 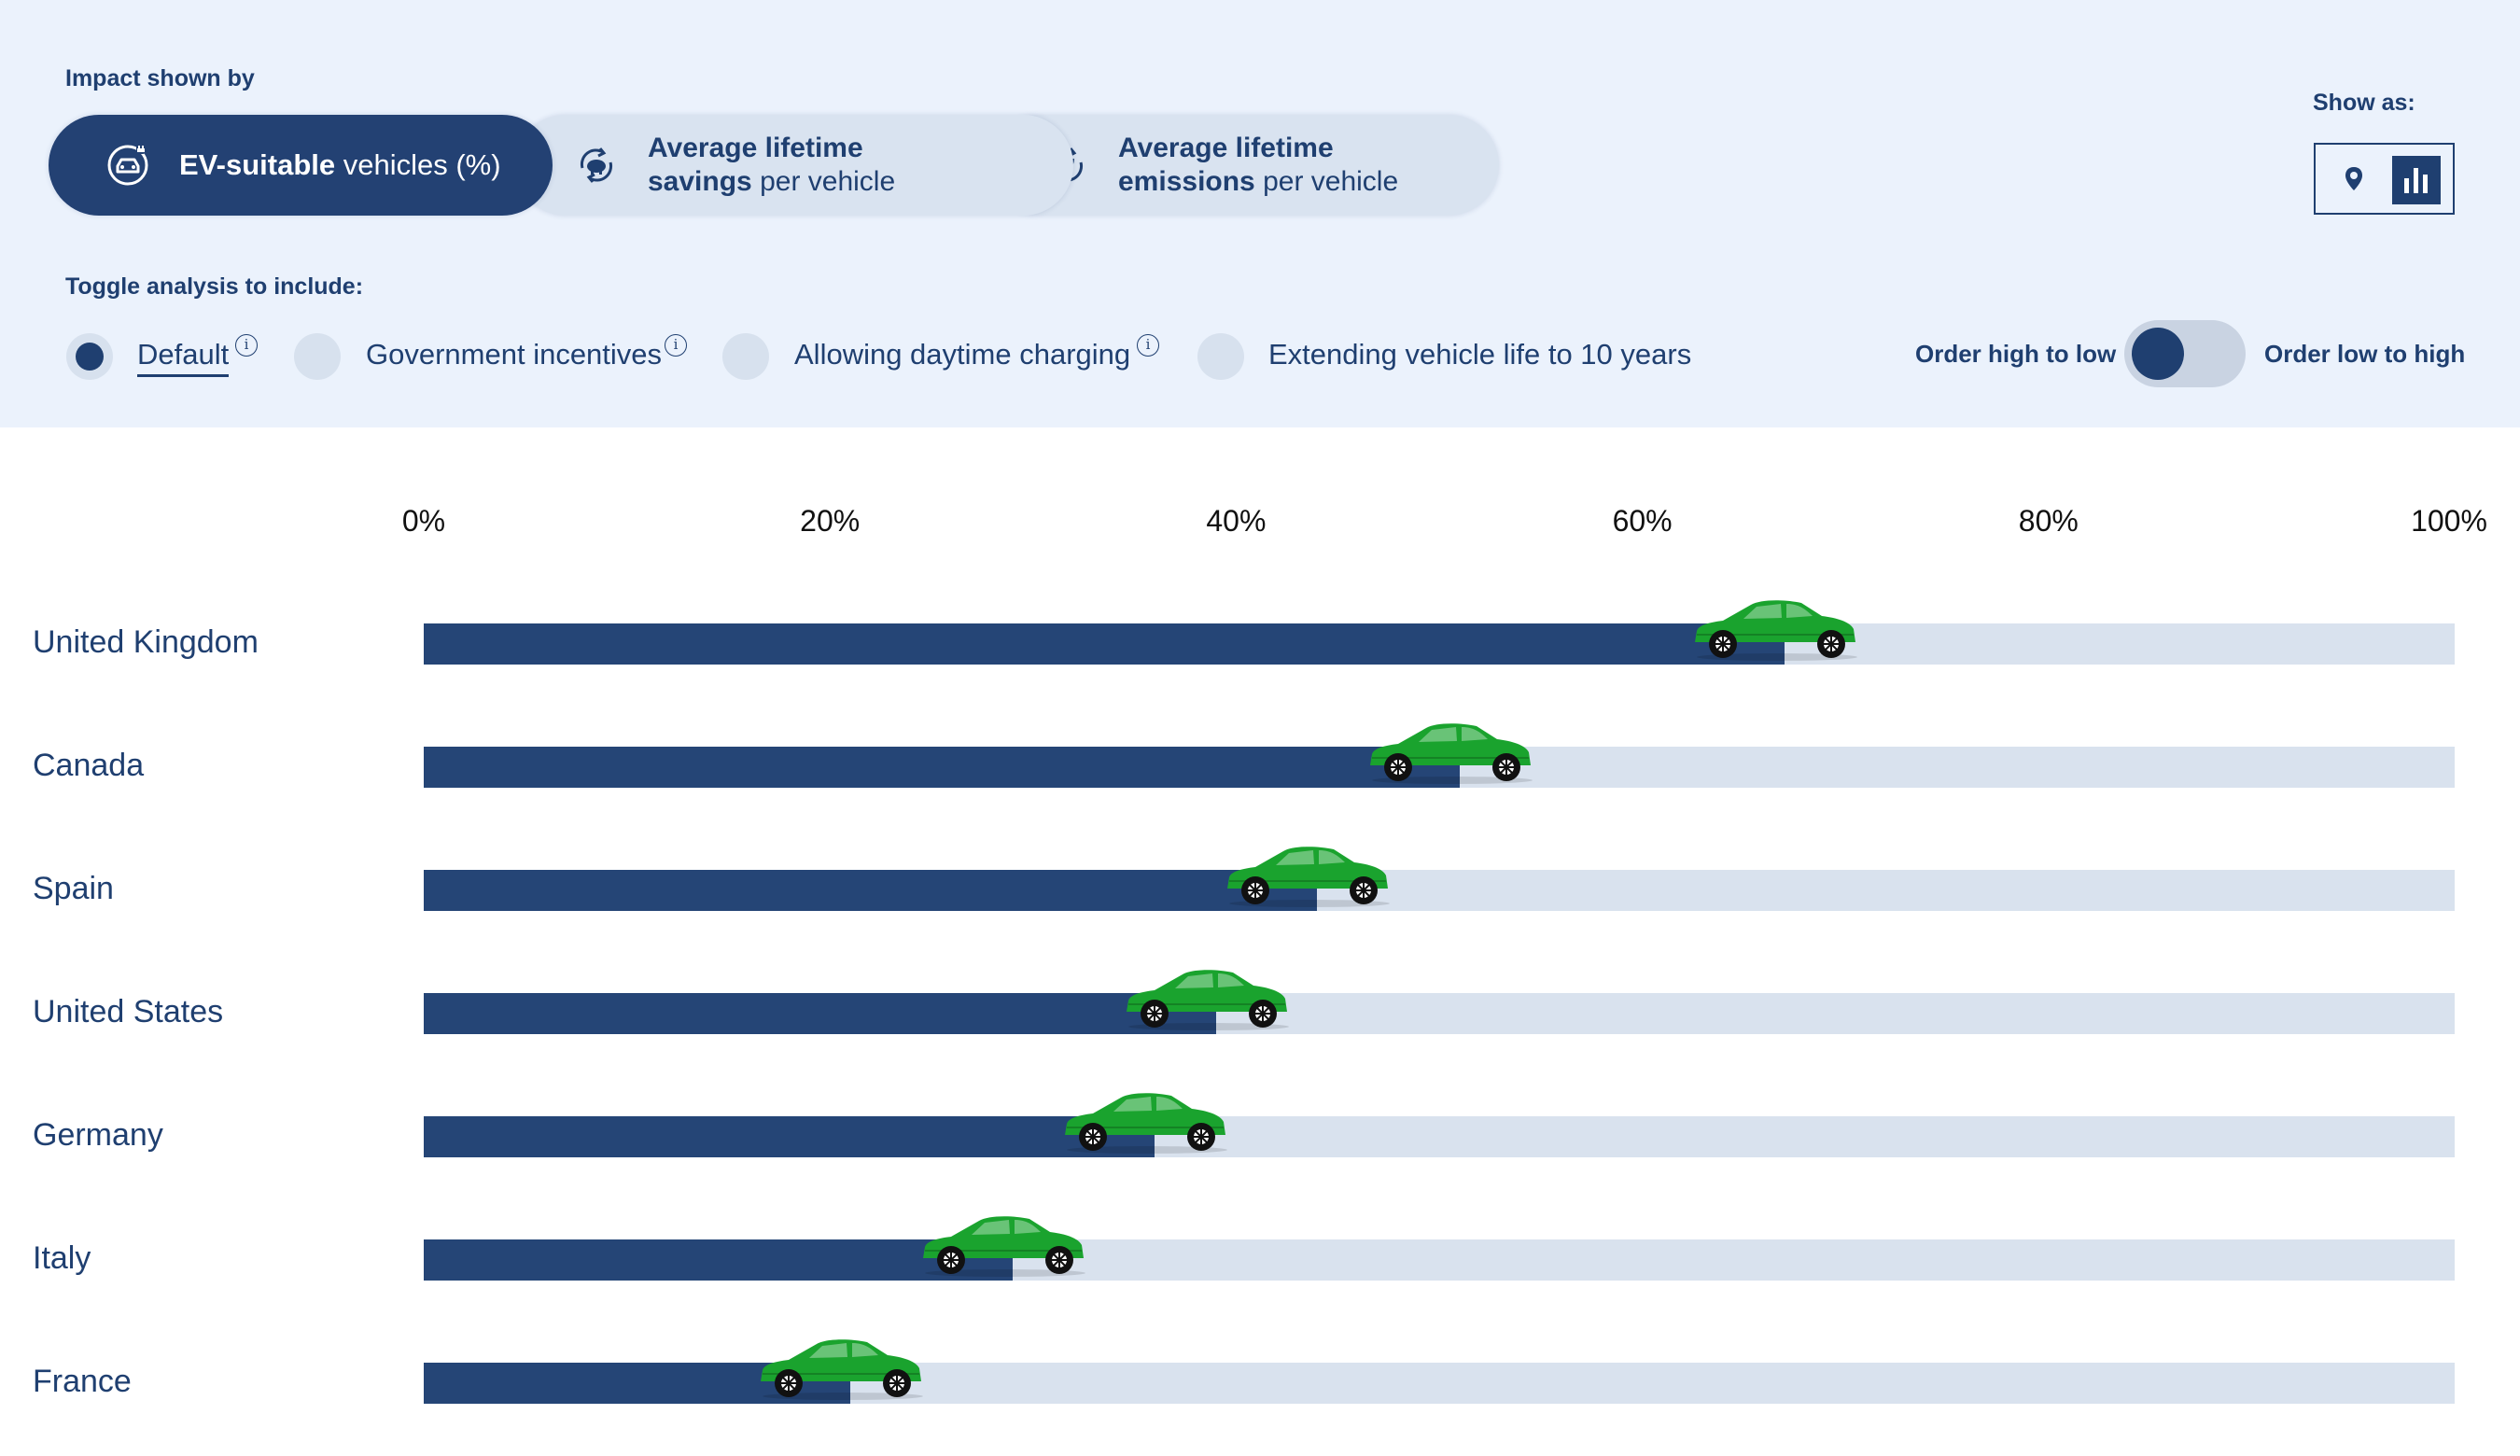 What do you see at coordinates (128, 1011) in the screenshot?
I see `country-label: United States` at bounding box center [128, 1011].